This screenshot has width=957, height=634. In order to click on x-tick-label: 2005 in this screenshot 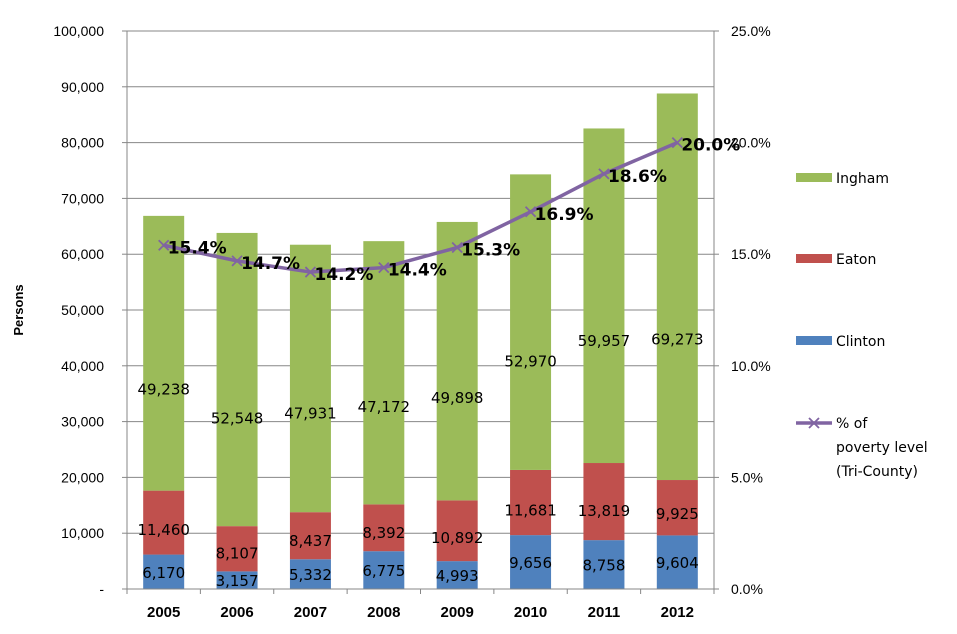, I will do `click(163, 612)`.